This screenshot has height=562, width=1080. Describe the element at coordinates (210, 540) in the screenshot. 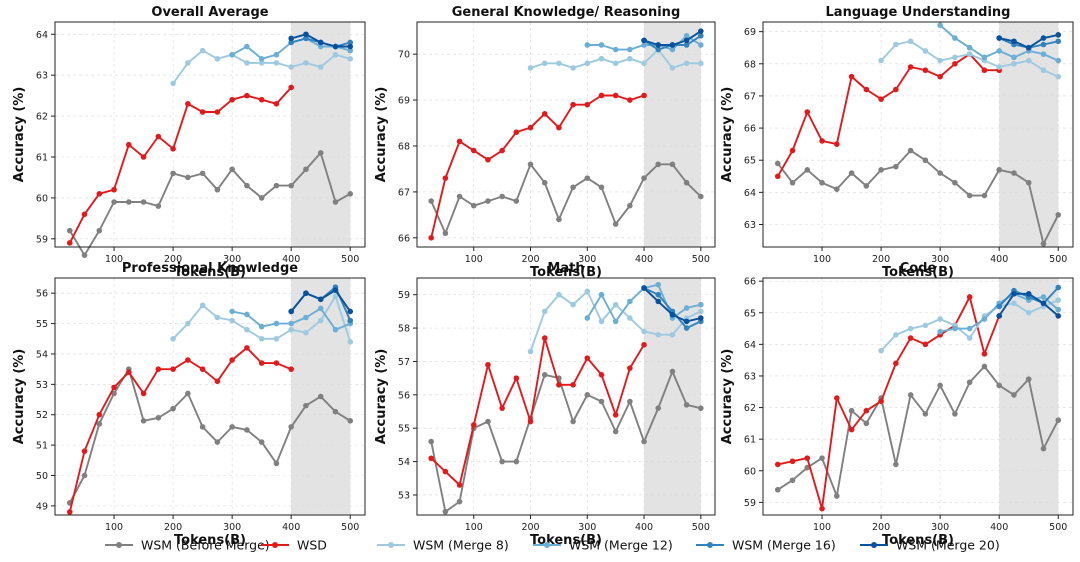

I see `x-axis-label: Tokens(B)` at that location.